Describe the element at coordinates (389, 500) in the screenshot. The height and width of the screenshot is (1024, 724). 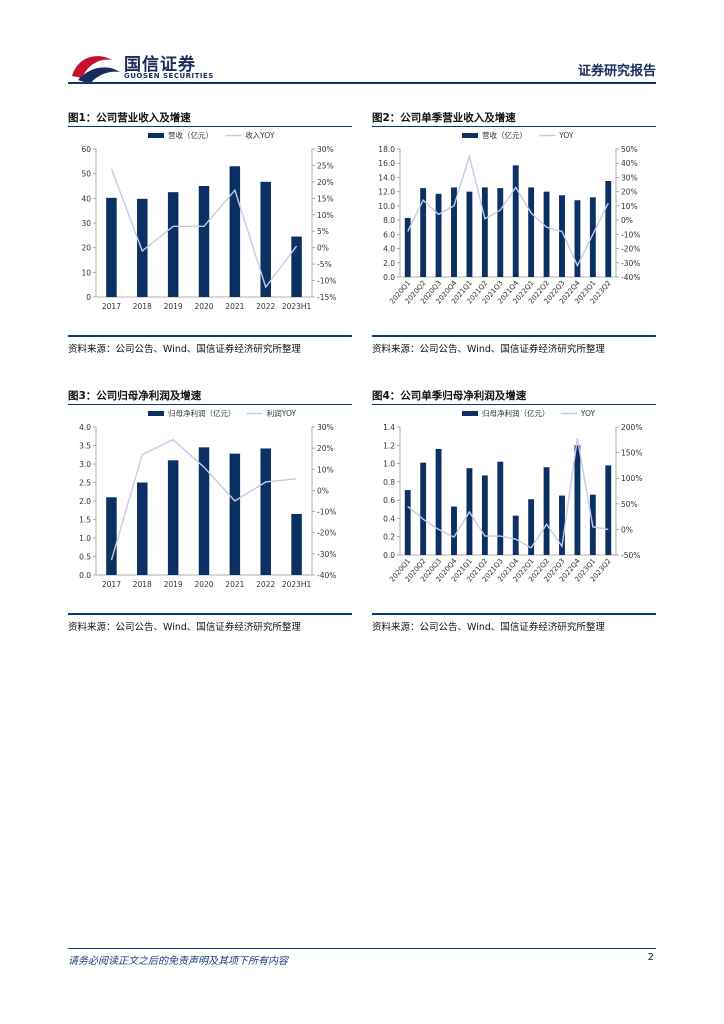
I see `y-tick-label-left: 0.6` at that location.